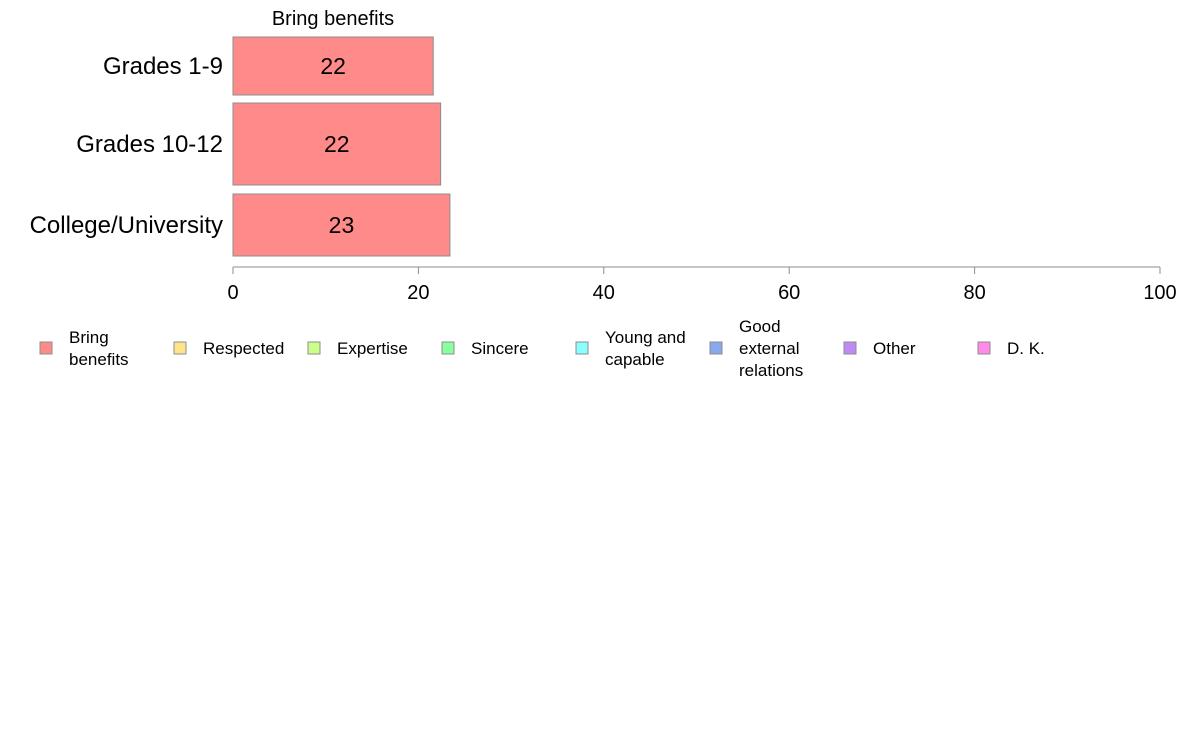 Image resolution: width=1188 pixels, height=736 pixels. What do you see at coordinates (645, 348) in the screenshot?
I see `legend-label: Young and capable` at bounding box center [645, 348].